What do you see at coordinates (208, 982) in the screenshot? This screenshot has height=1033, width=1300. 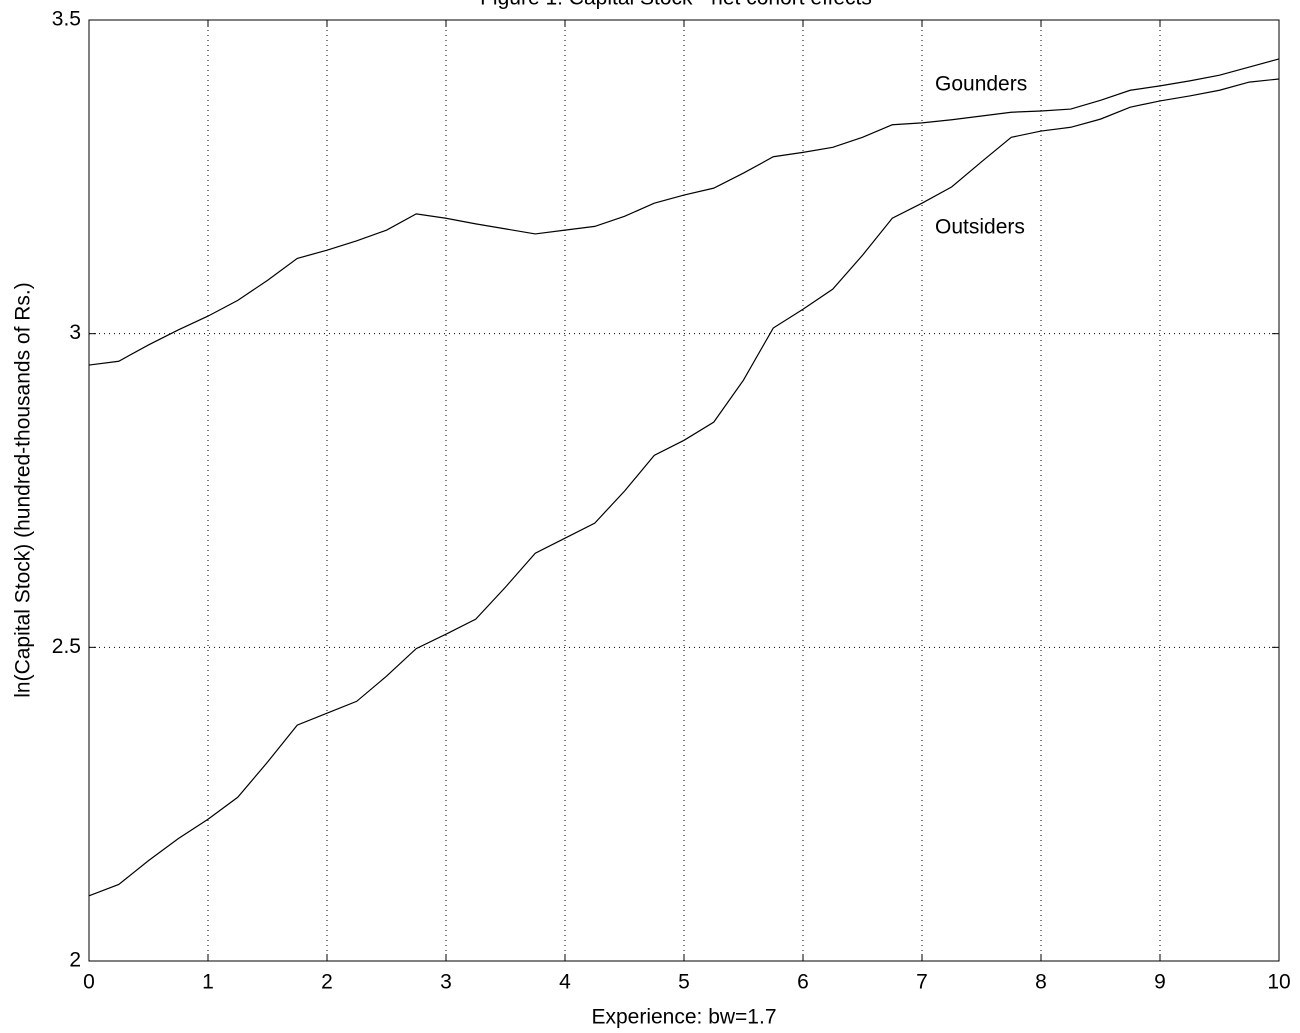 I see `x-tick-label: 1` at bounding box center [208, 982].